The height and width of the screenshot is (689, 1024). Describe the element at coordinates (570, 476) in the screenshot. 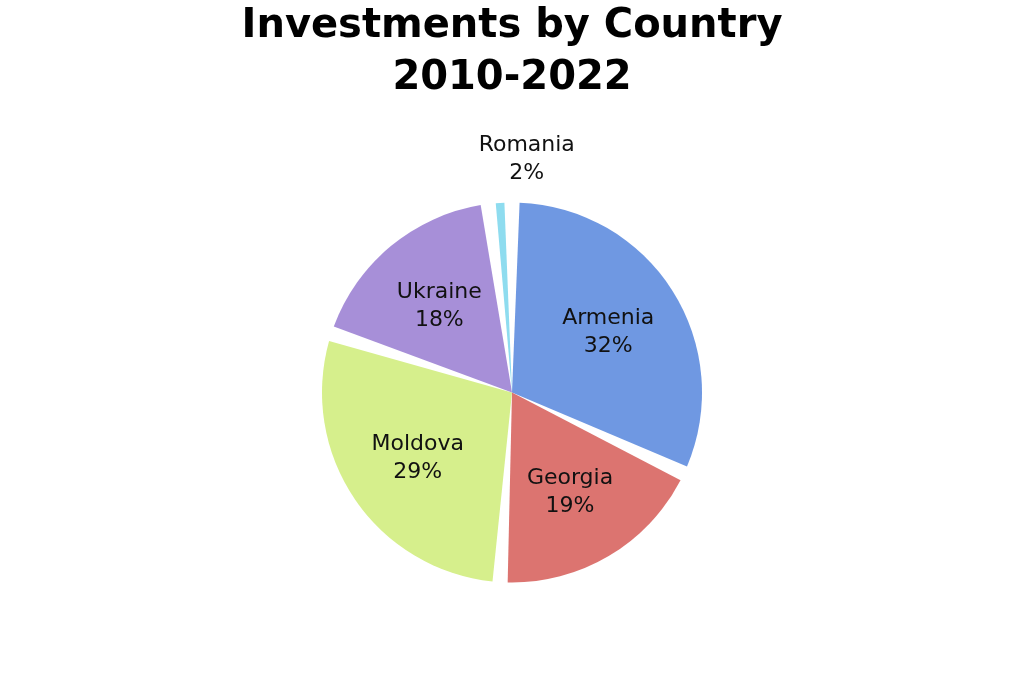

I see `slice-label: Georgia` at that location.